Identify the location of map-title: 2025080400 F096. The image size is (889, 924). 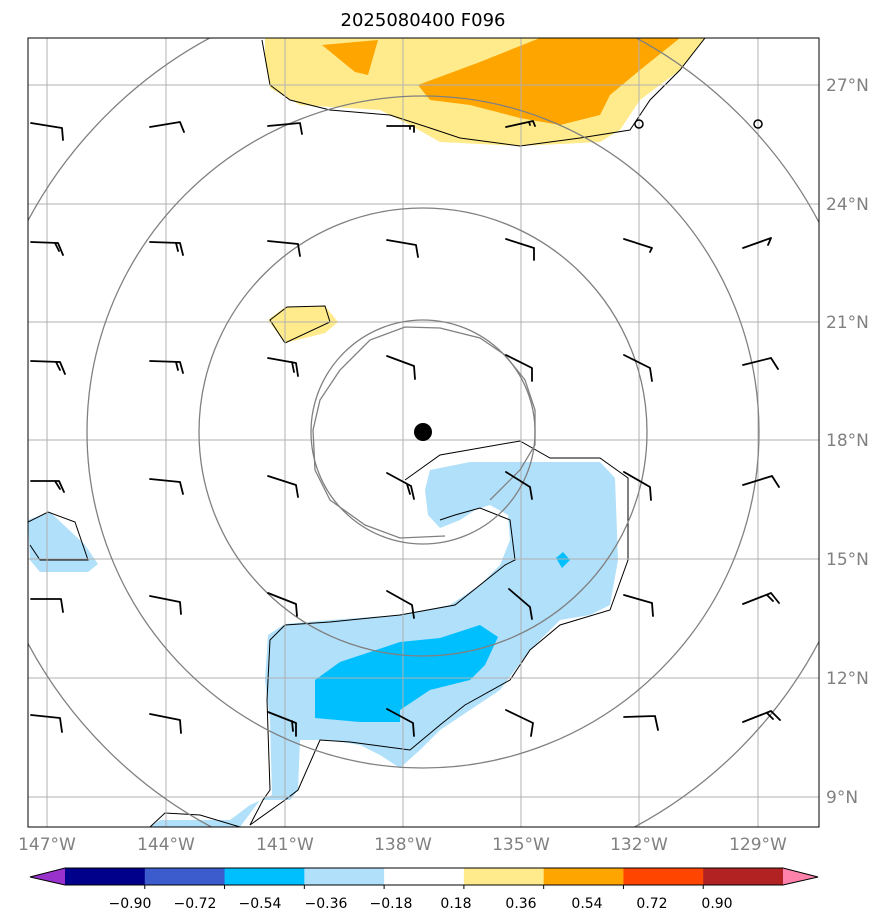
(423, 20).